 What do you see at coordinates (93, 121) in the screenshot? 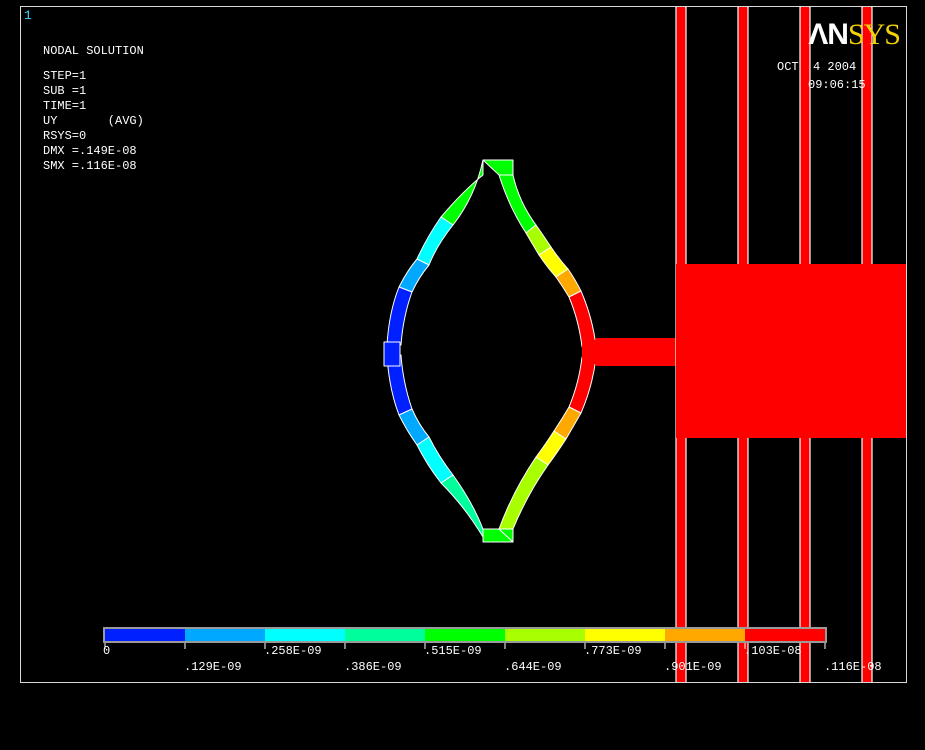
I see `info-line-item: UY (AVG)` at bounding box center [93, 121].